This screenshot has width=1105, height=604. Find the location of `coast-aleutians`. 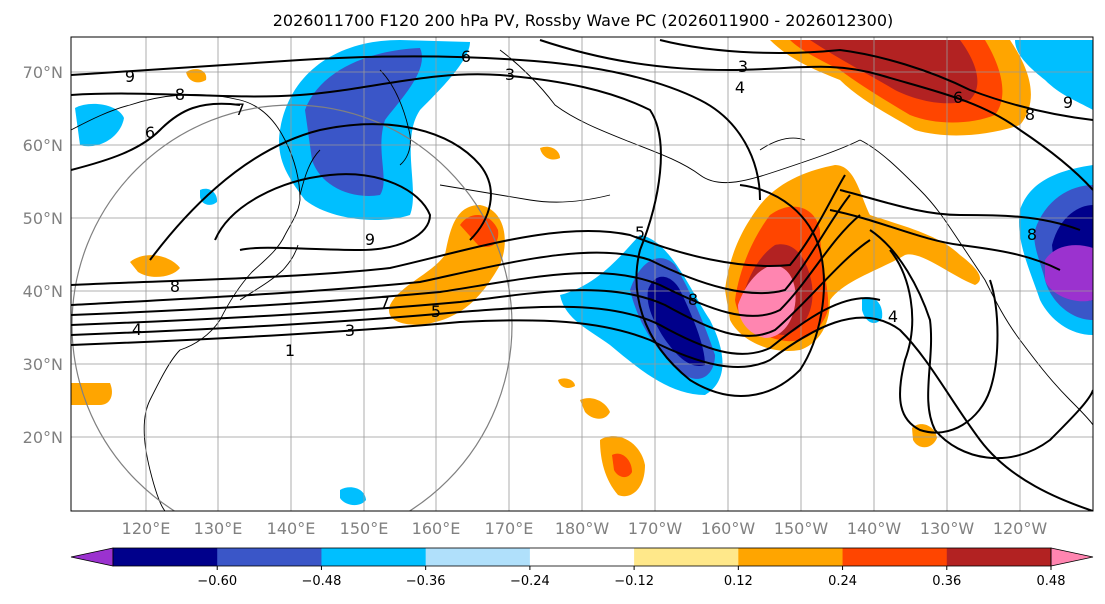

coast-aleutians is located at coordinates (525, 193).